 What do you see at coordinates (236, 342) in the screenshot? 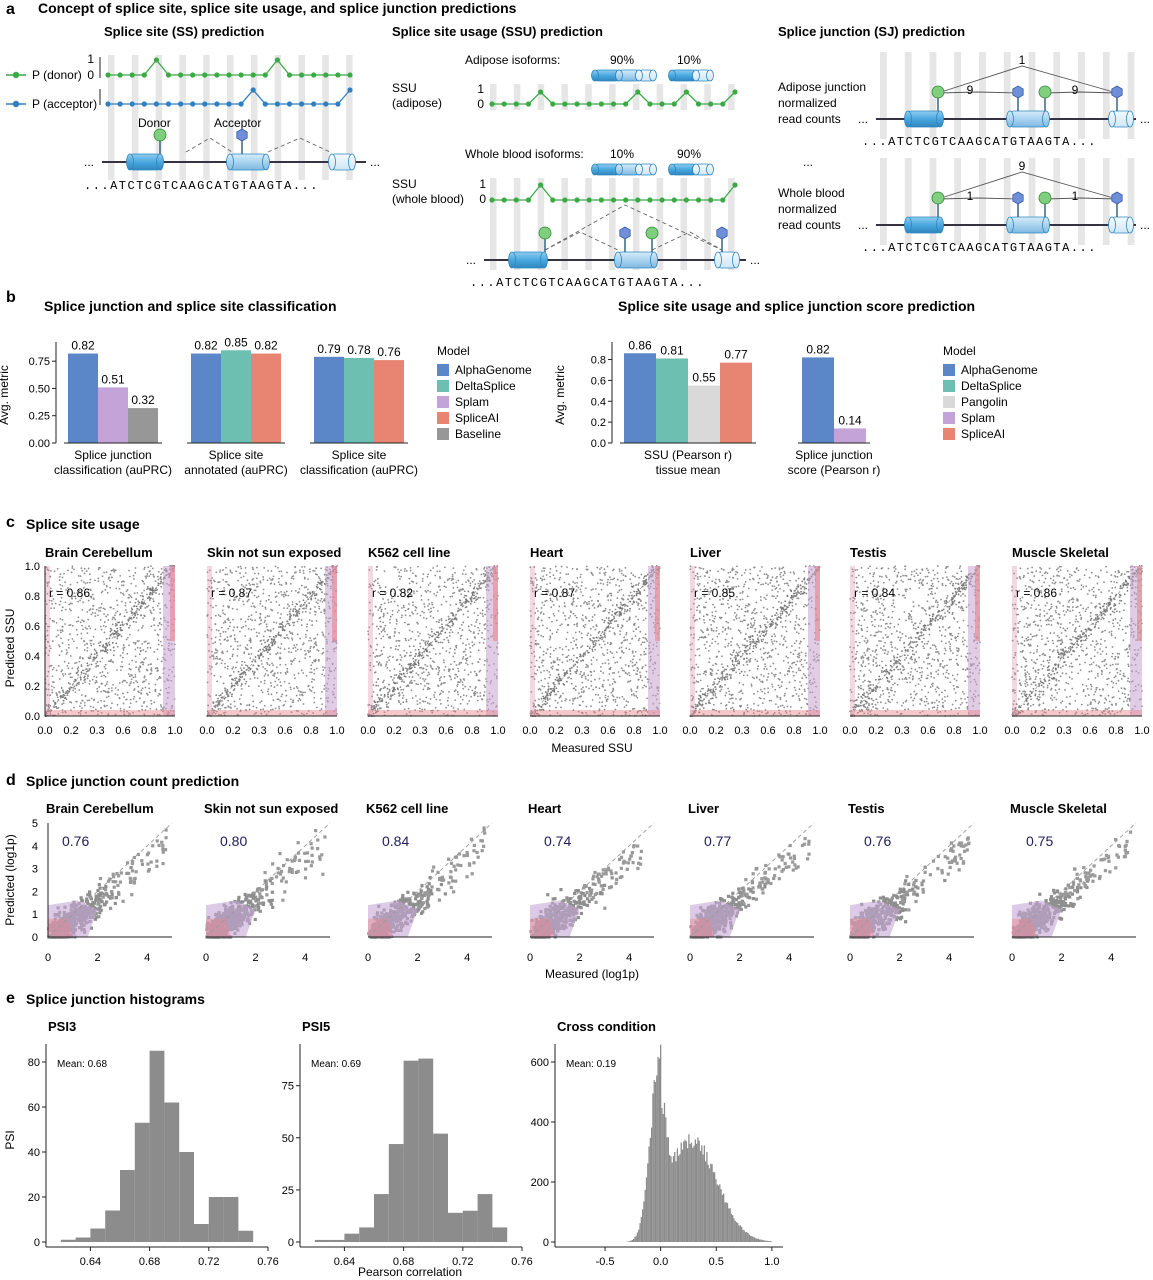
I see `bar-value-label: 0.85` at bounding box center [236, 342].